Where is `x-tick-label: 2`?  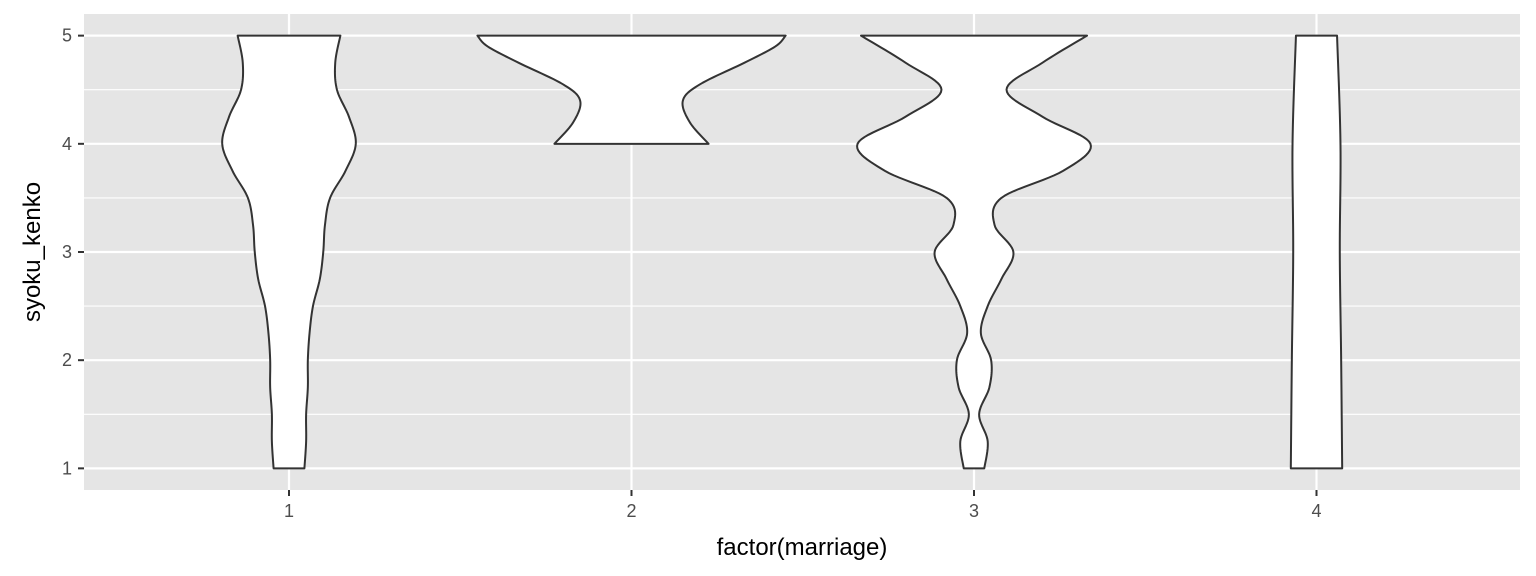
x-tick-label: 2 is located at coordinates (631, 511).